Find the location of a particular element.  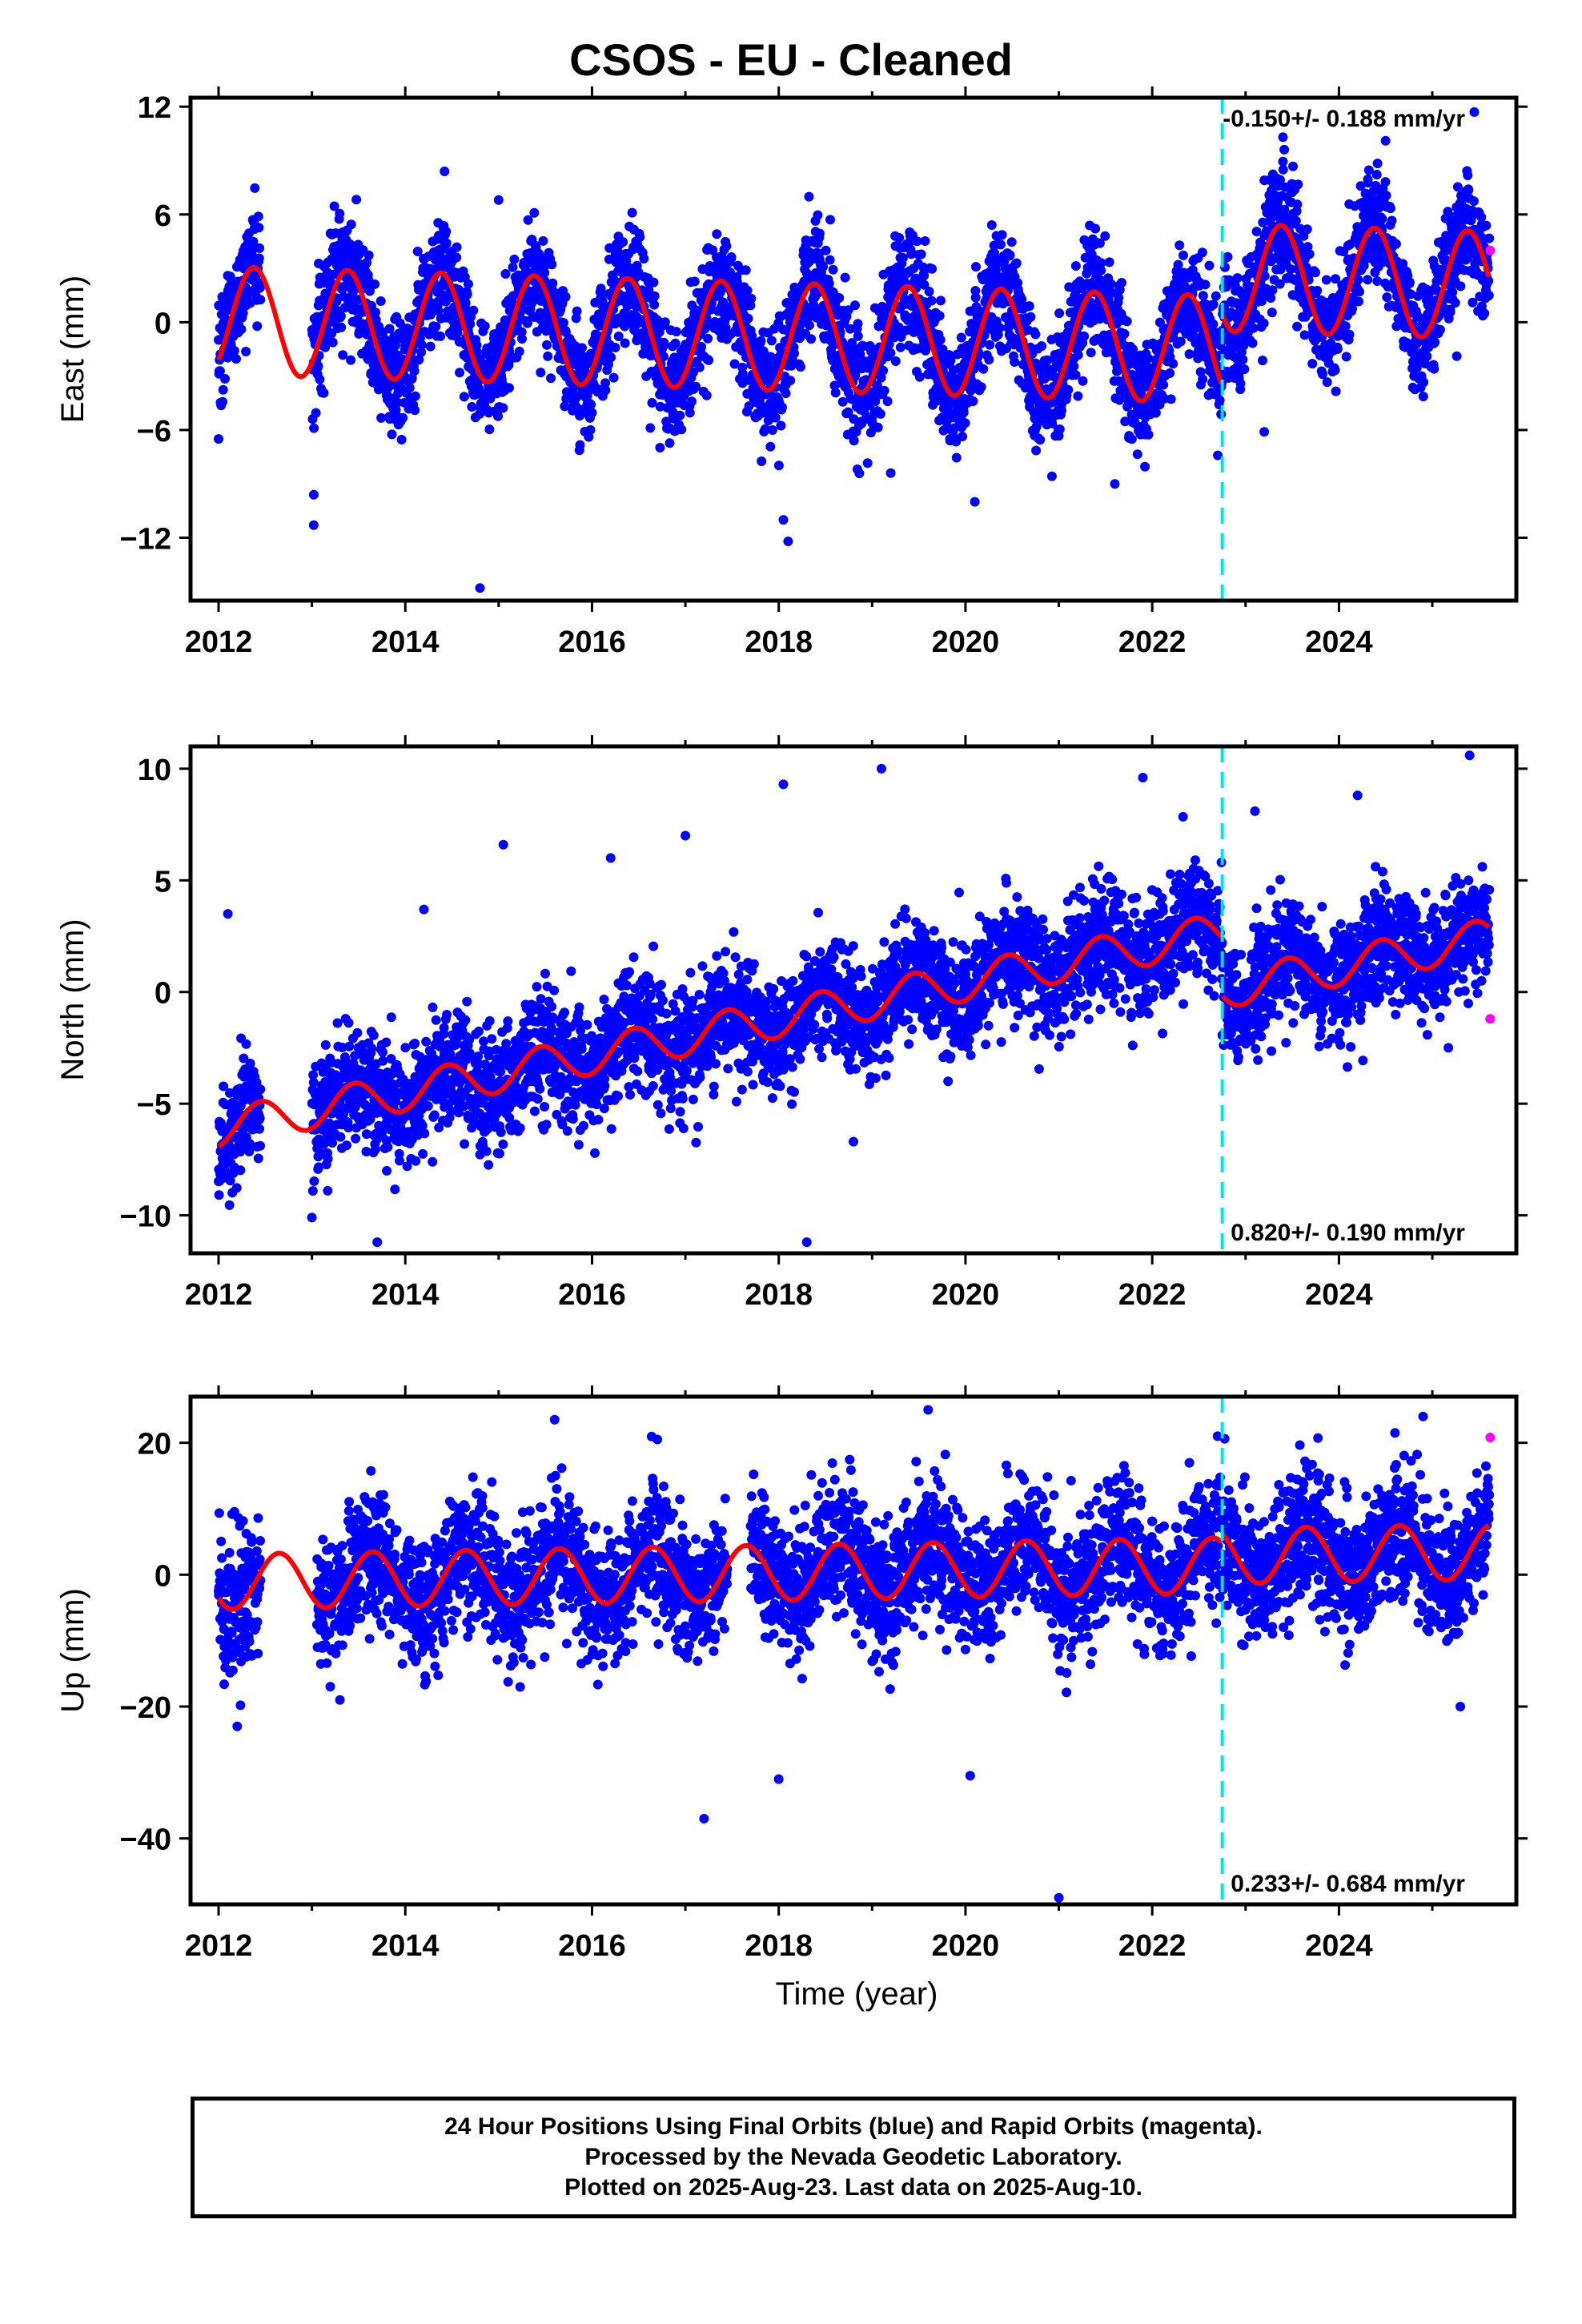

x-tick-label: 2018 is located at coordinates (779, 642).